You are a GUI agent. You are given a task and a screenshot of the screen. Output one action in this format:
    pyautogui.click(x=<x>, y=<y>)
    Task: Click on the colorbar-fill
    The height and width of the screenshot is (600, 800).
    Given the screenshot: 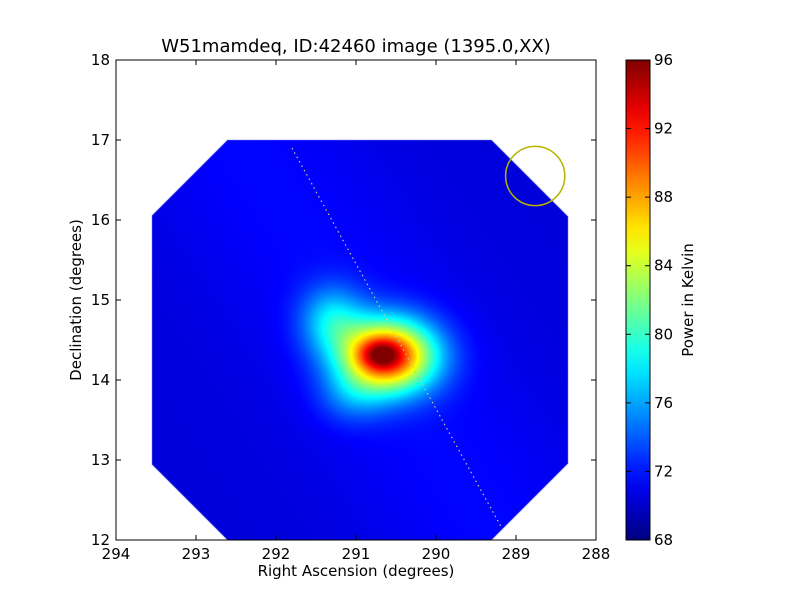 What is the action you would take?
    pyautogui.click(x=638, y=300)
    